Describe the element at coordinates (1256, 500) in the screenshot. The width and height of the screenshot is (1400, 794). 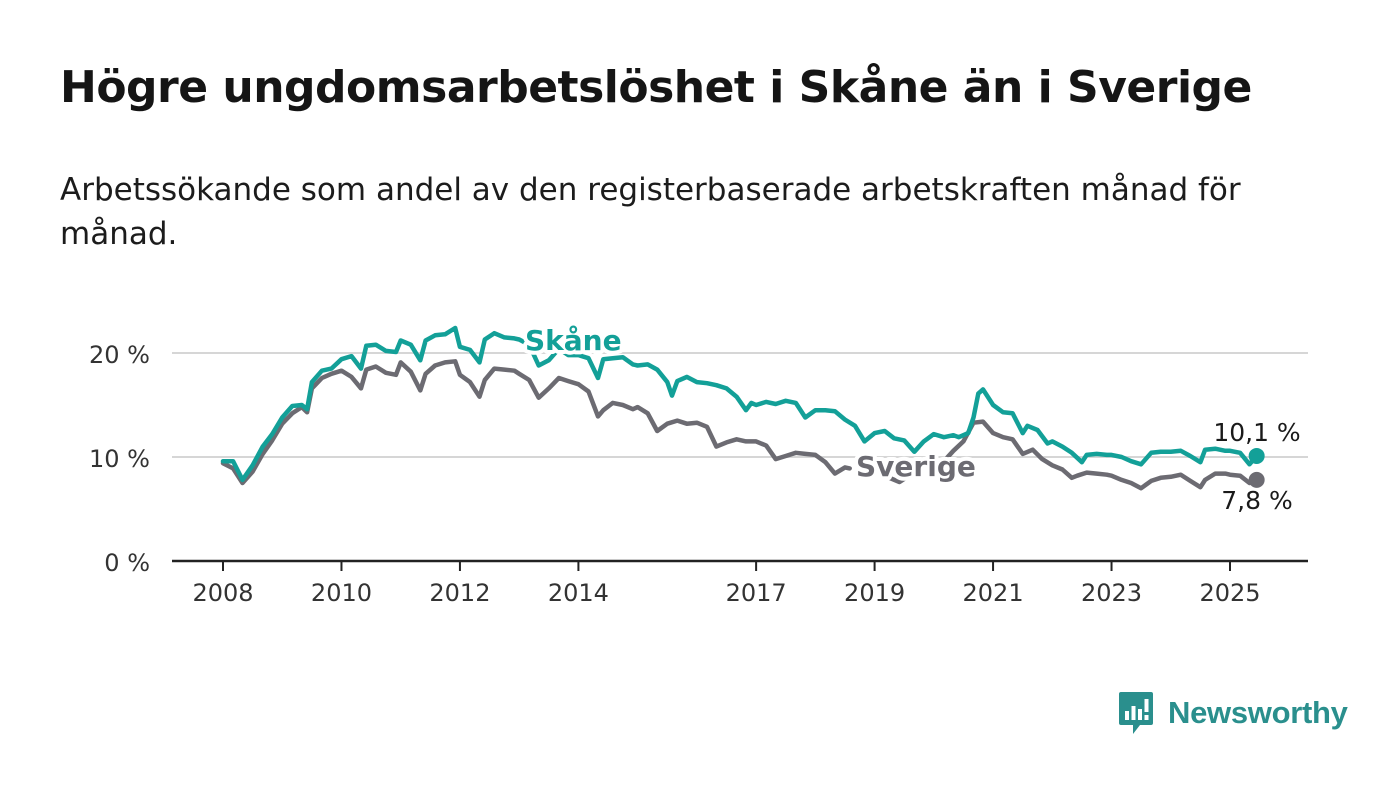
I see `end-value-label-sverige: 7,8 %` at that location.